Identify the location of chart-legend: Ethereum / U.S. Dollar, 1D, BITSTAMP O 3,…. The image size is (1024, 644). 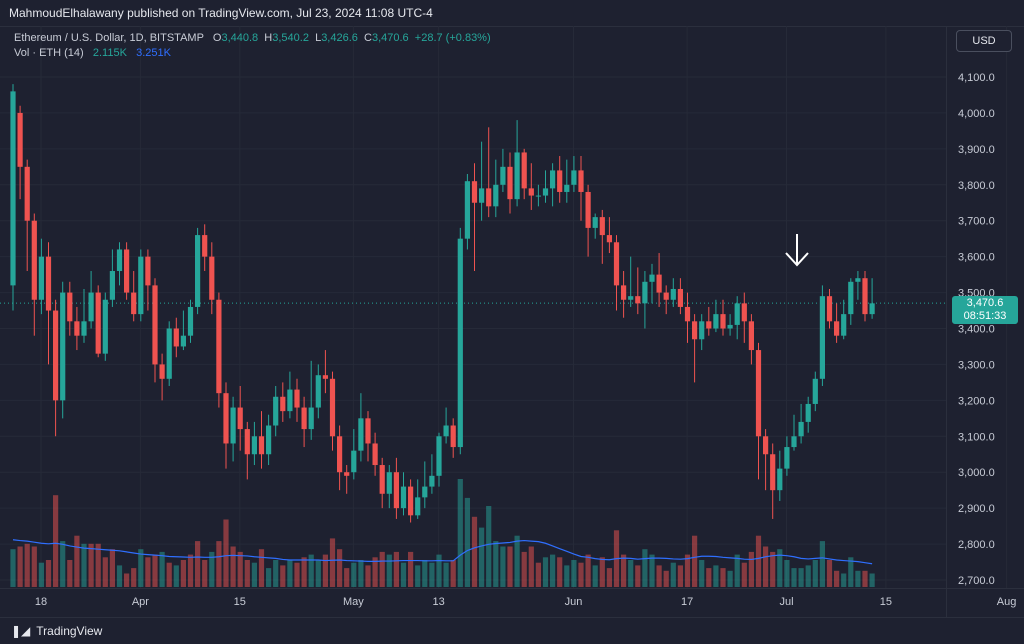
(252, 46).